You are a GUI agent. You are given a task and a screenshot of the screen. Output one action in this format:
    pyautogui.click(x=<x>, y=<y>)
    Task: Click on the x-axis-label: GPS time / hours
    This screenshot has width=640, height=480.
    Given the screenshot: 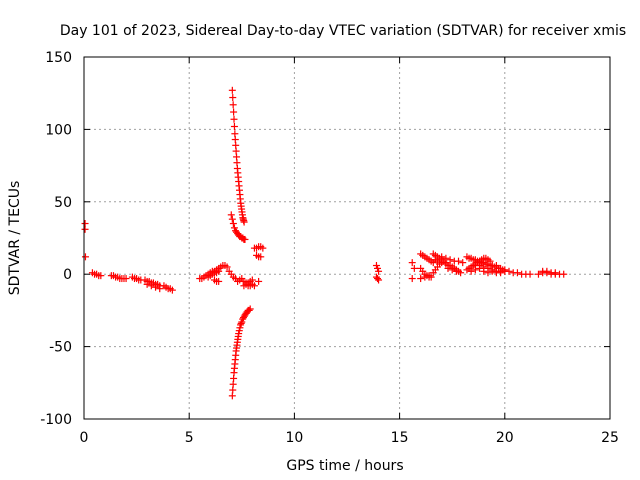 What is the action you would take?
    pyautogui.click(x=344, y=466)
    